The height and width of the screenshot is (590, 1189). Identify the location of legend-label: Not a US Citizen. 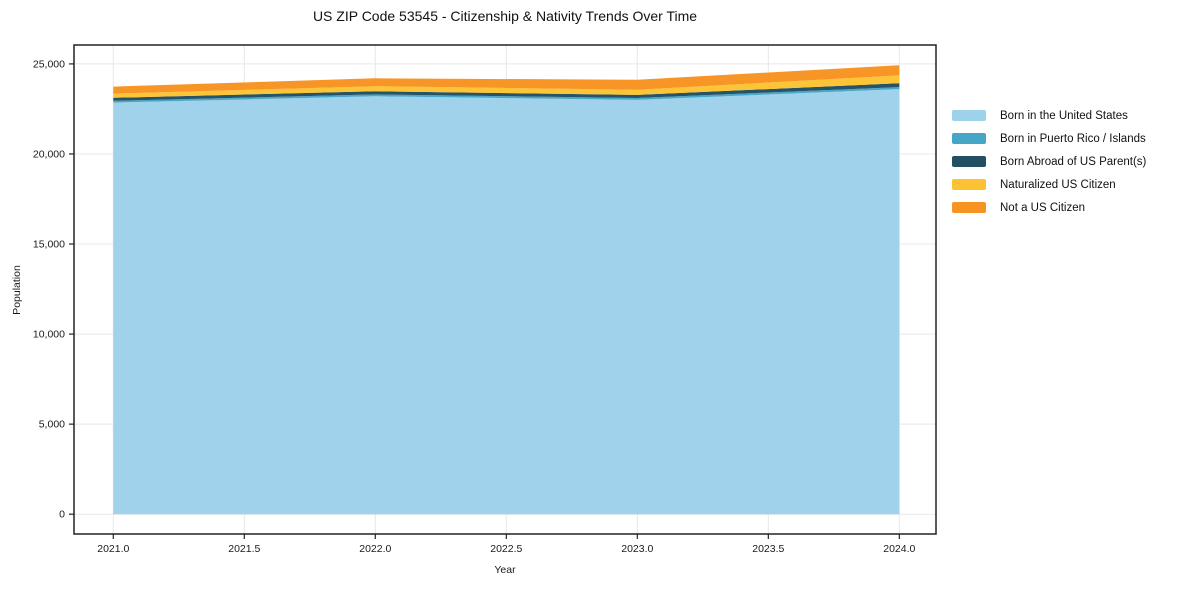
(1043, 207).